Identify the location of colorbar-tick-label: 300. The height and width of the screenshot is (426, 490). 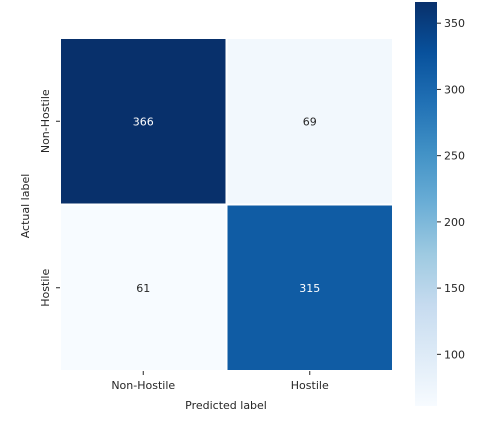
(454, 89).